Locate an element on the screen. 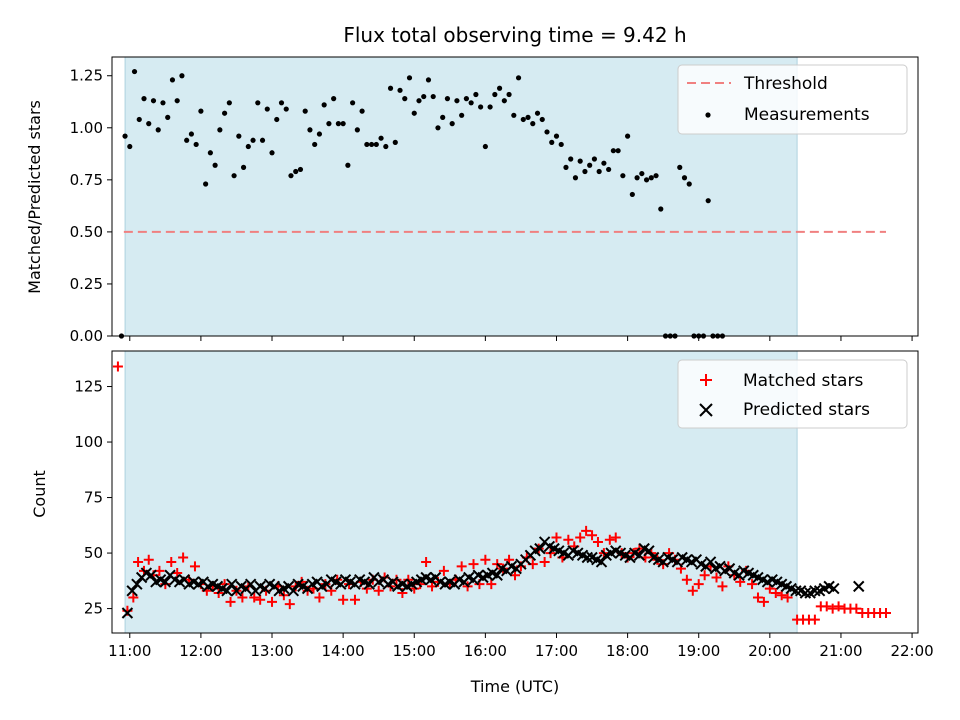 This screenshot has width=960, height=720. x-tick-label: 11:00 is located at coordinates (129, 651).